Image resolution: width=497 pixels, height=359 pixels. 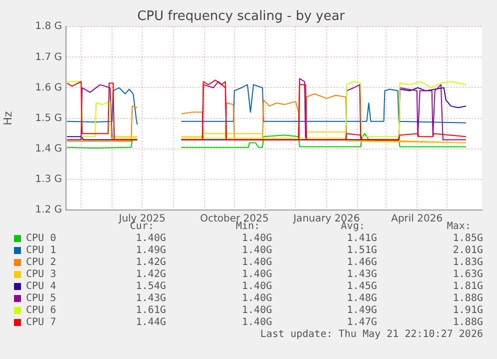 What do you see at coordinates (467, 251) in the screenshot?
I see `text: 2.01G` at bounding box center [467, 251].